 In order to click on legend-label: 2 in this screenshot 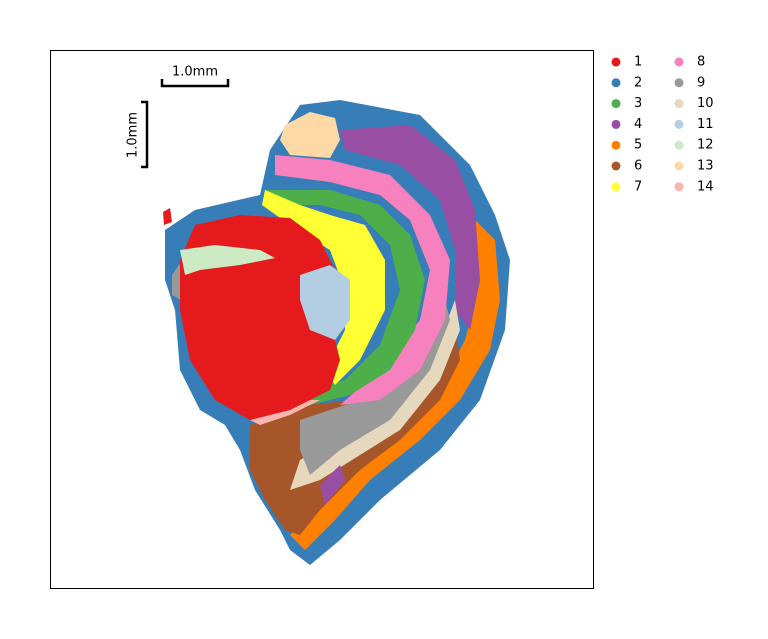, I will do `click(638, 82)`.